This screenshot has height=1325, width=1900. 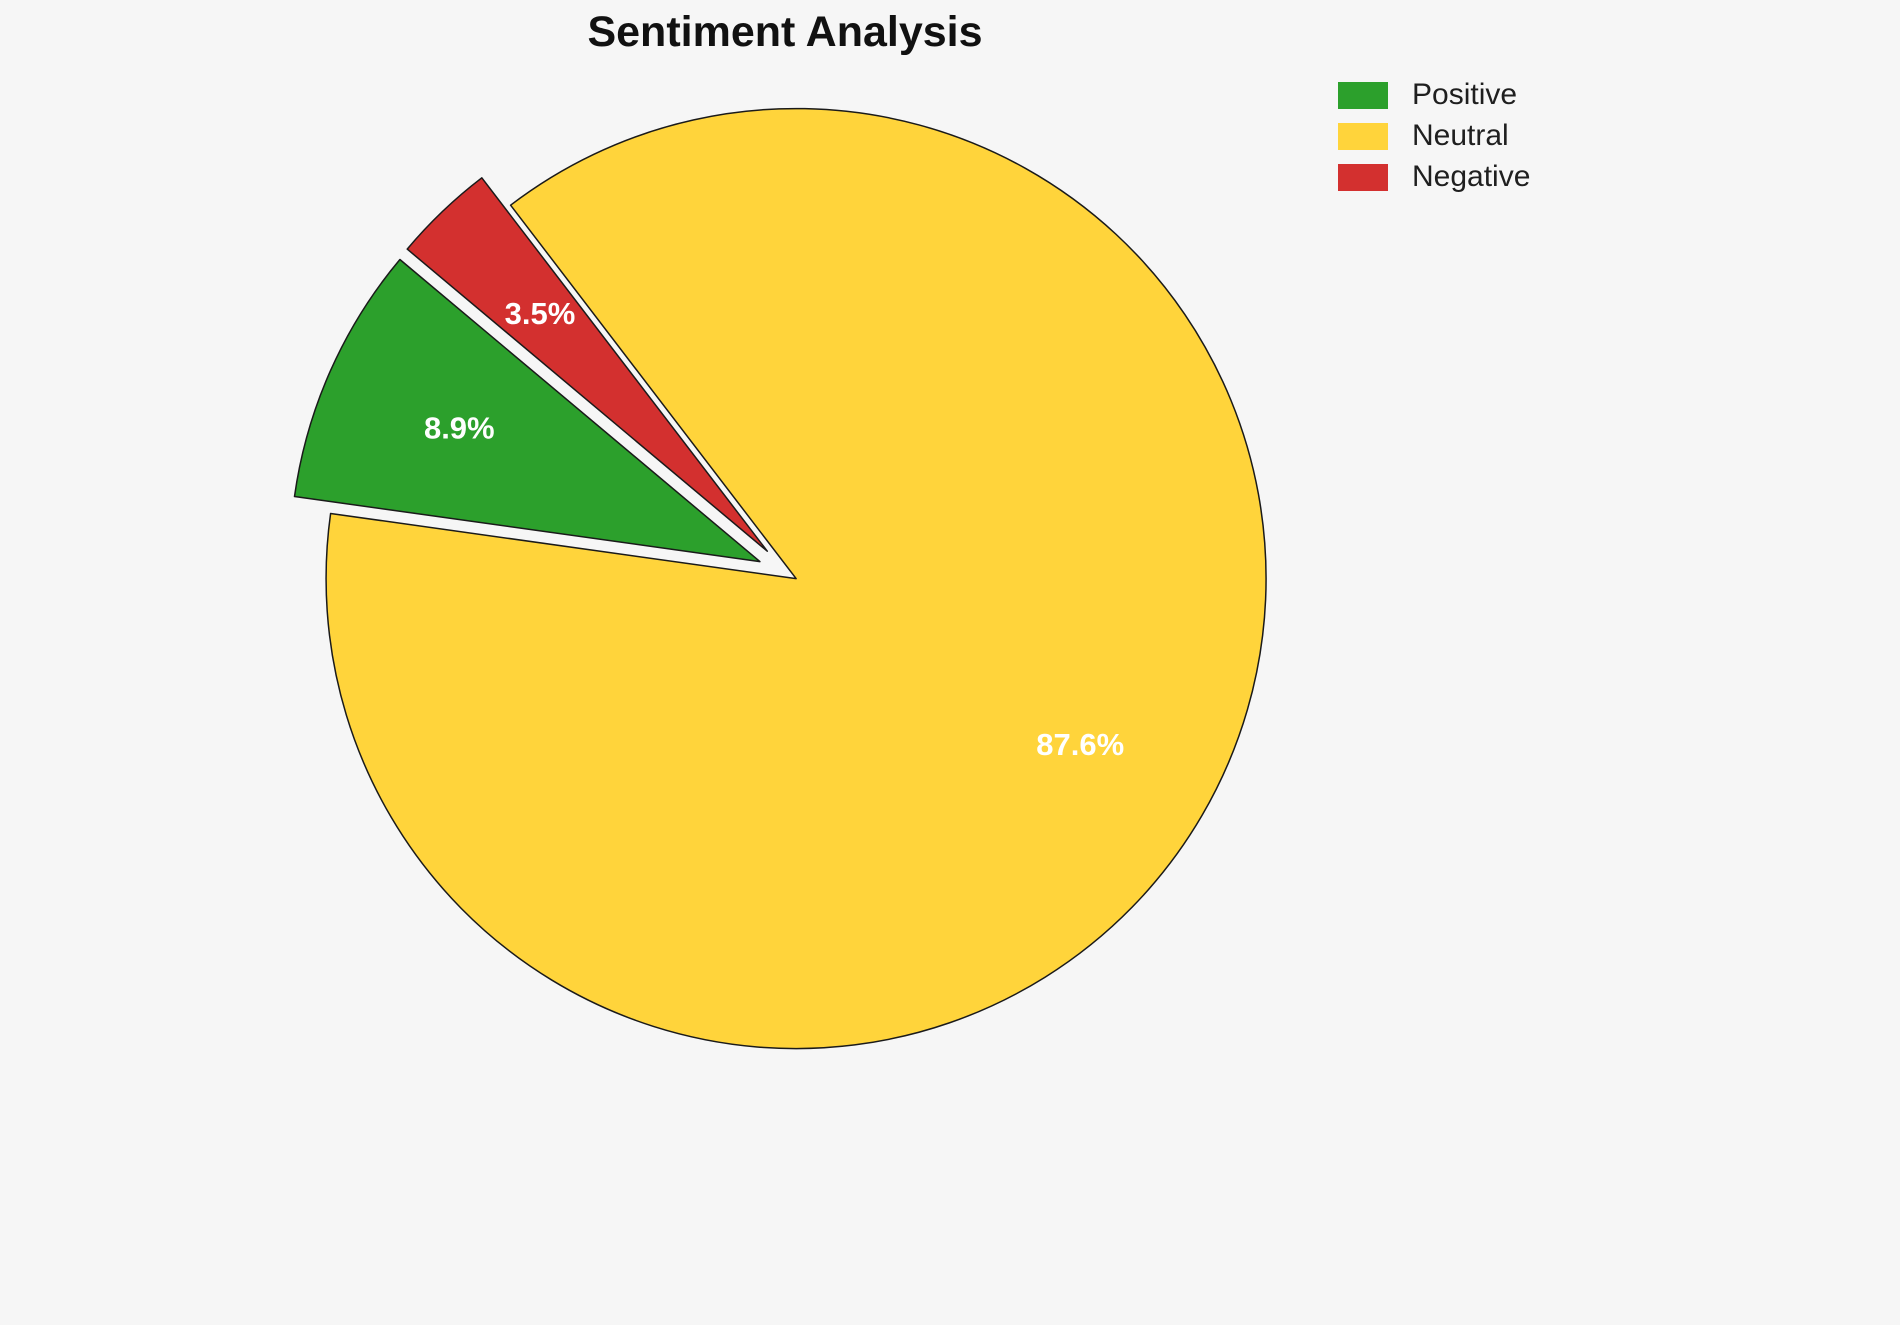 What do you see at coordinates (1460, 135) in the screenshot?
I see `legend-label-neutral: Neutral` at bounding box center [1460, 135].